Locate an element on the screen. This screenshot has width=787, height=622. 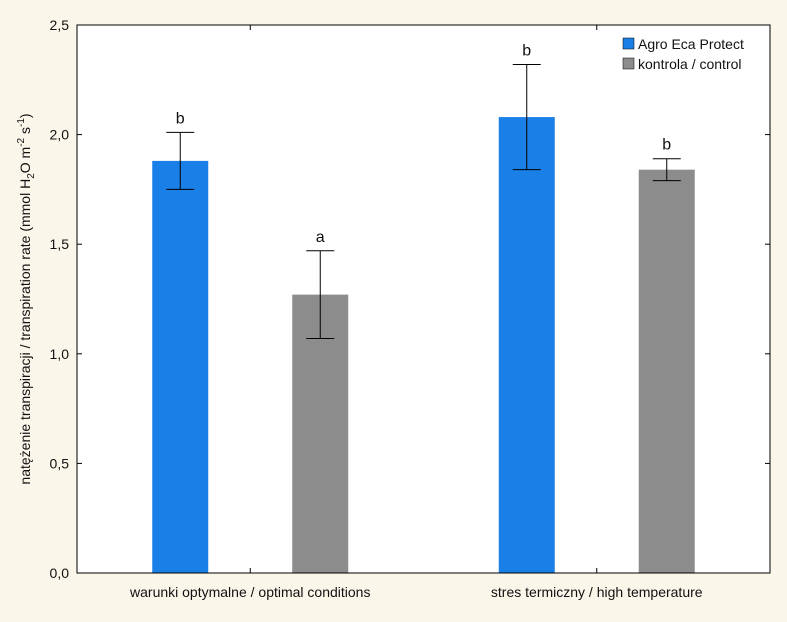
legend-label: Agro Eca Protect is located at coordinates (691, 44).